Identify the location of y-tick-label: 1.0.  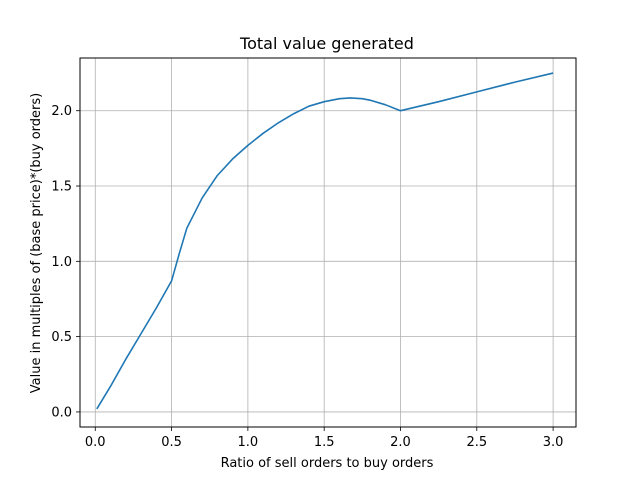
(61, 262).